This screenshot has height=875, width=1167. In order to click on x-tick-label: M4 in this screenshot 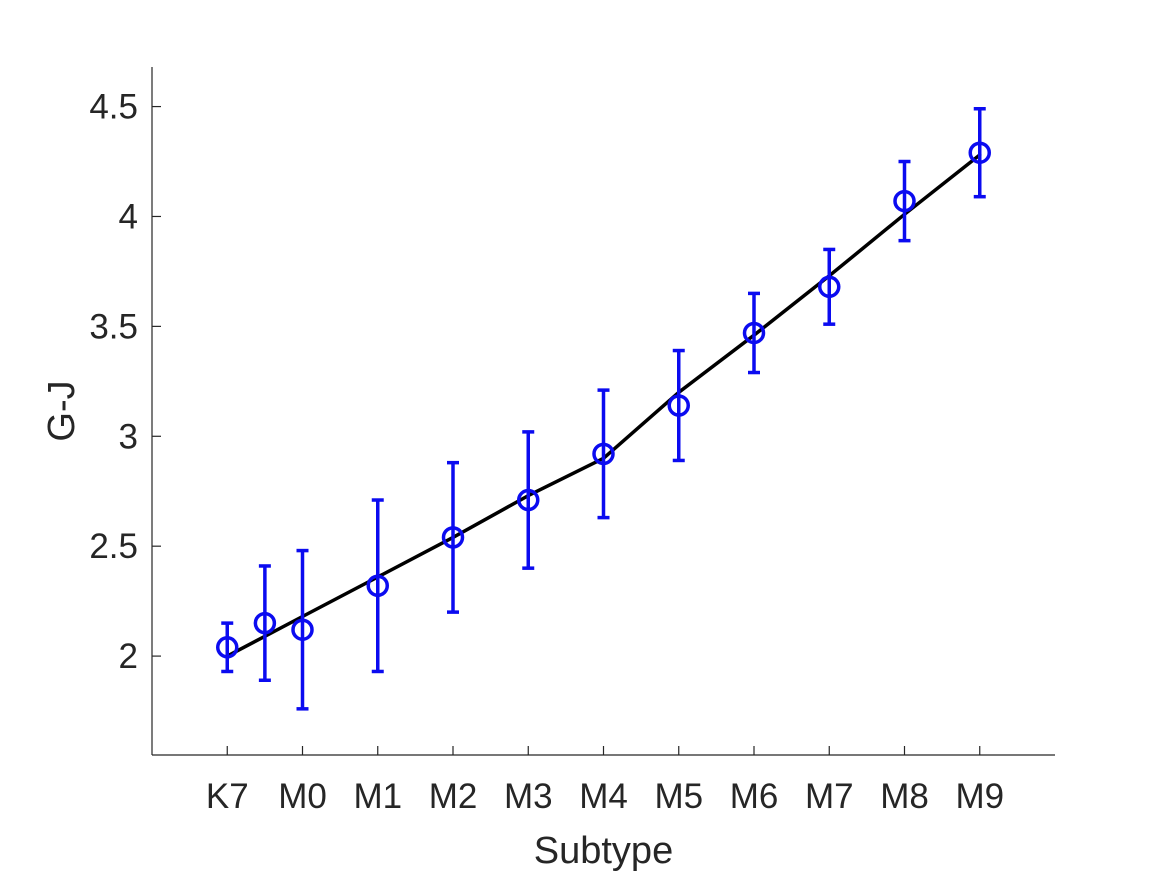, I will do `click(603, 796)`.